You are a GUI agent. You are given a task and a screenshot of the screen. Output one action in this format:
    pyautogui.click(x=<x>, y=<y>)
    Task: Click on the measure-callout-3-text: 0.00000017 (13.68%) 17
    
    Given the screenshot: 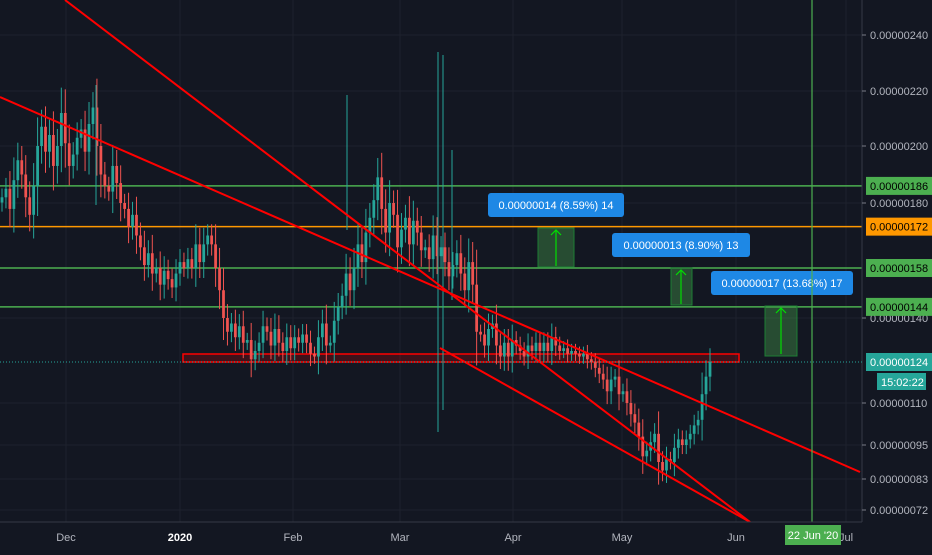 What is the action you would take?
    pyautogui.click(x=781, y=284)
    